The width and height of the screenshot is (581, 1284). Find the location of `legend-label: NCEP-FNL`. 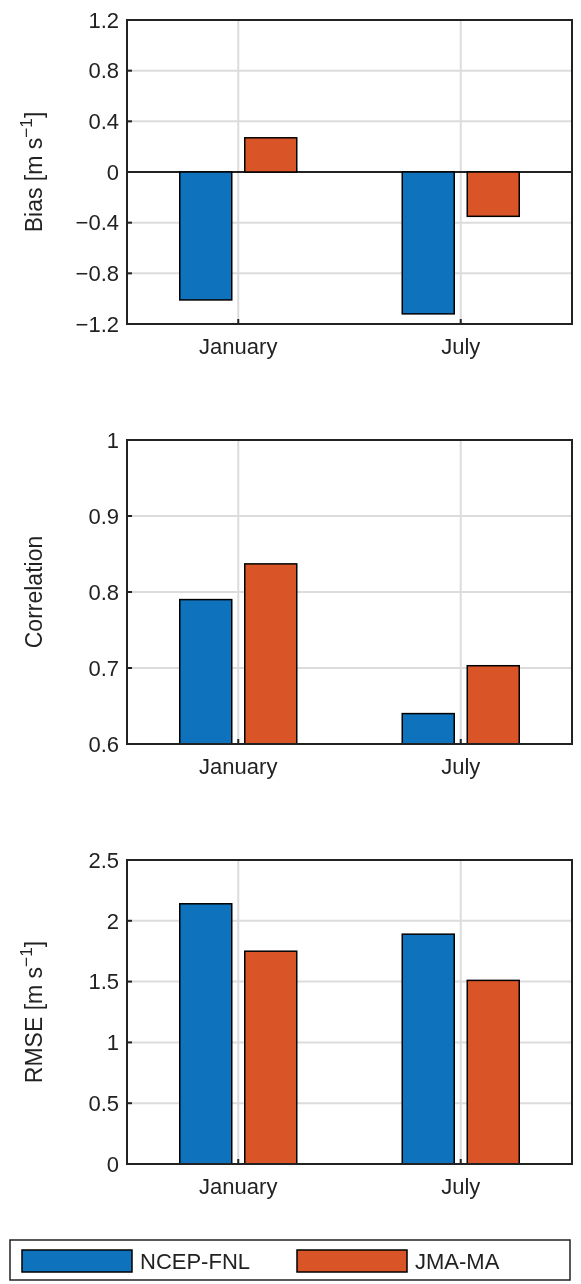

legend-label: NCEP-FNL is located at coordinates (195, 1261).